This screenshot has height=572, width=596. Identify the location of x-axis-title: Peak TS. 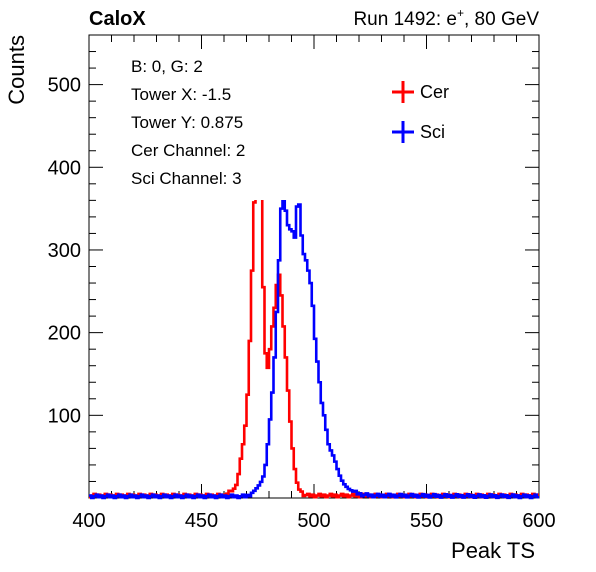
(493, 550).